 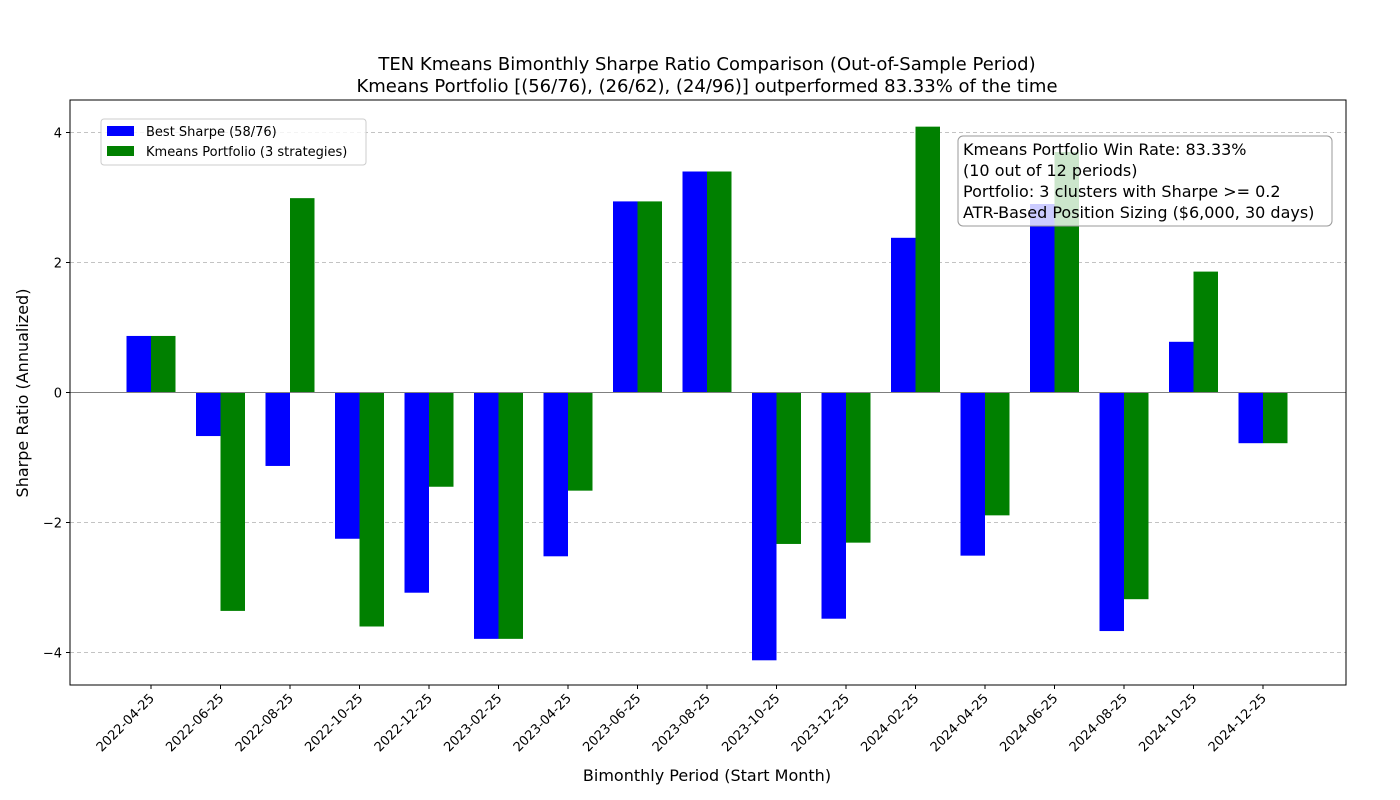 What do you see at coordinates (52, 524) in the screenshot?
I see `y-tick-label: −2` at bounding box center [52, 524].